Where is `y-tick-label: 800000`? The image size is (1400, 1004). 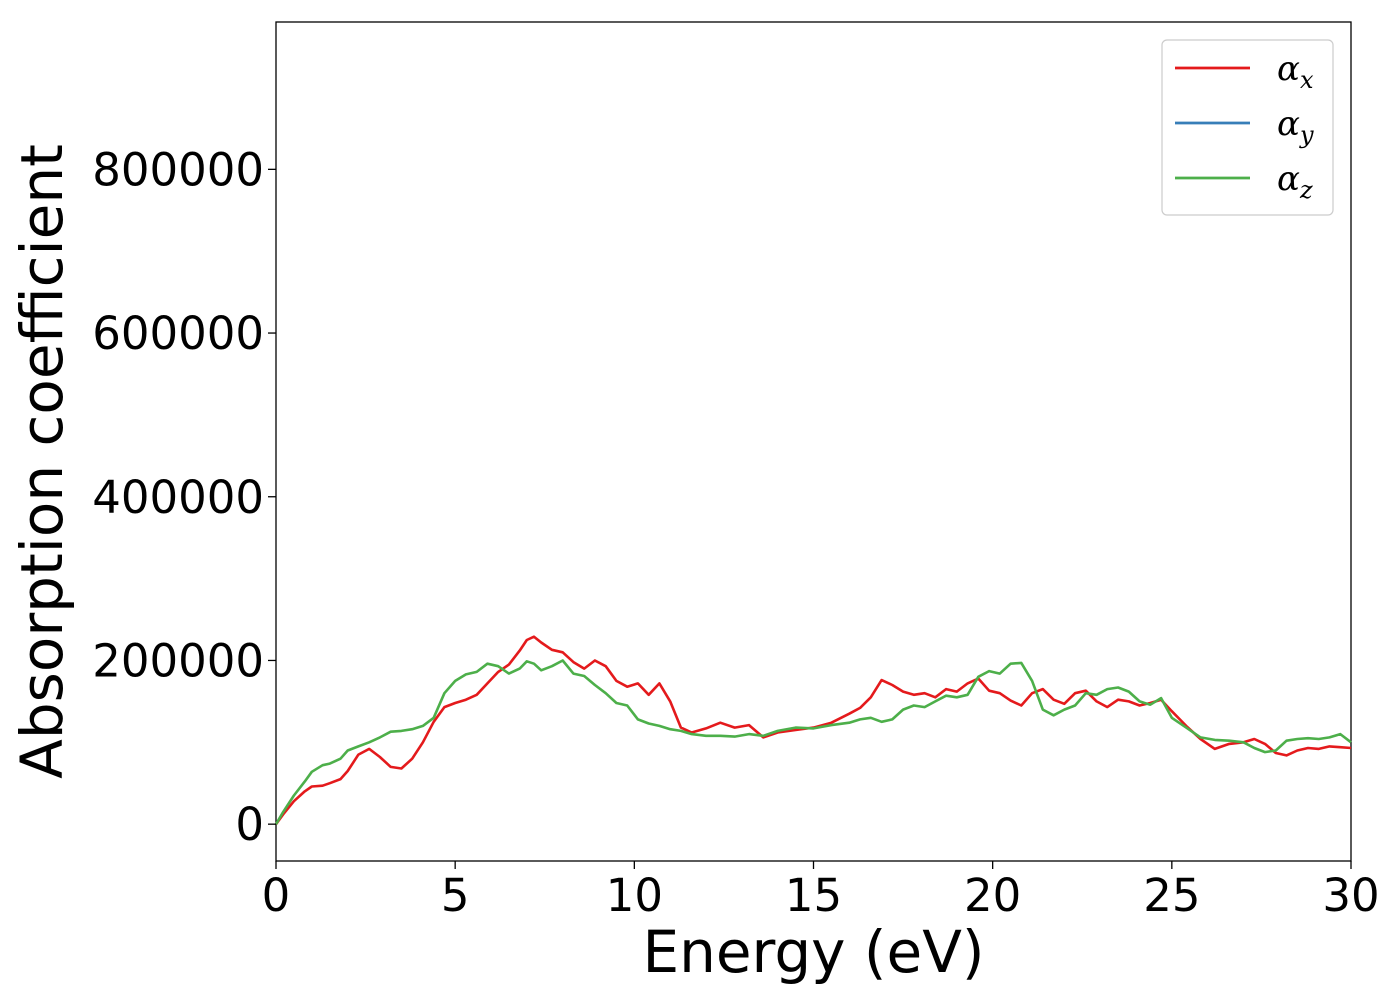
y-tick-label: 800000 is located at coordinates (178, 169).